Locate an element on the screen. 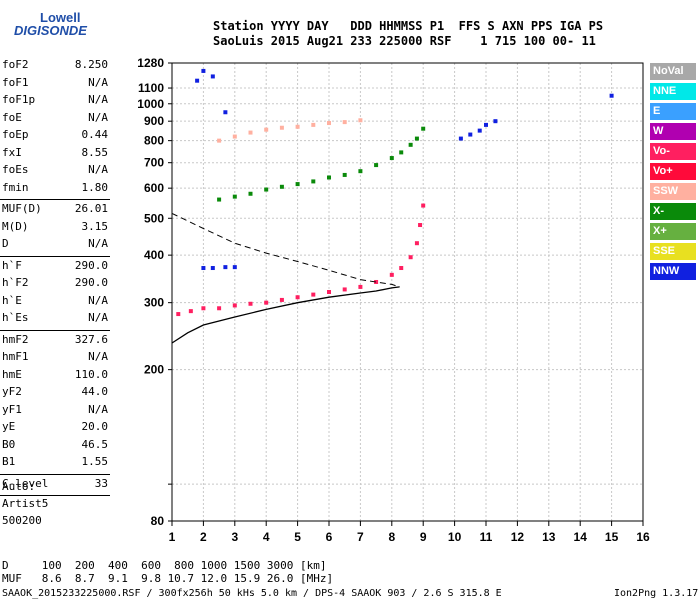  x-tick-label: 16 is located at coordinates (643, 537).